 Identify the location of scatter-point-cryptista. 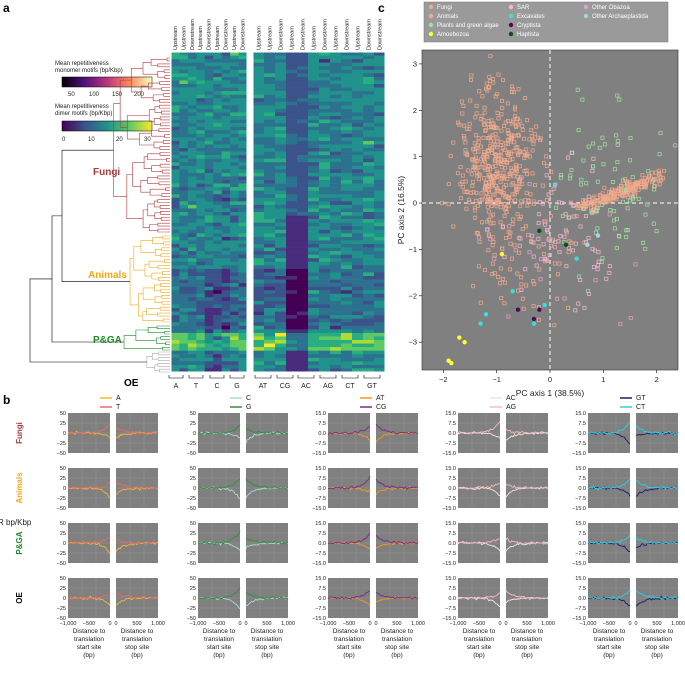
(518, 309).